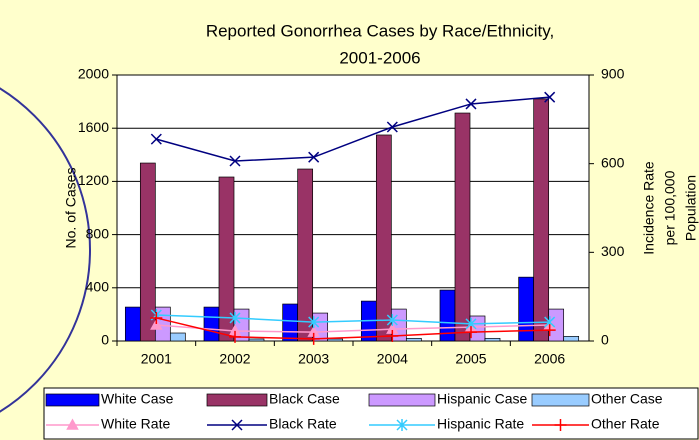 This screenshot has height=440, width=699. What do you see at coordinates (379, 57) in the screenshot?
I see `chart-title: 2001-2006` at bounding box center [379, 57].